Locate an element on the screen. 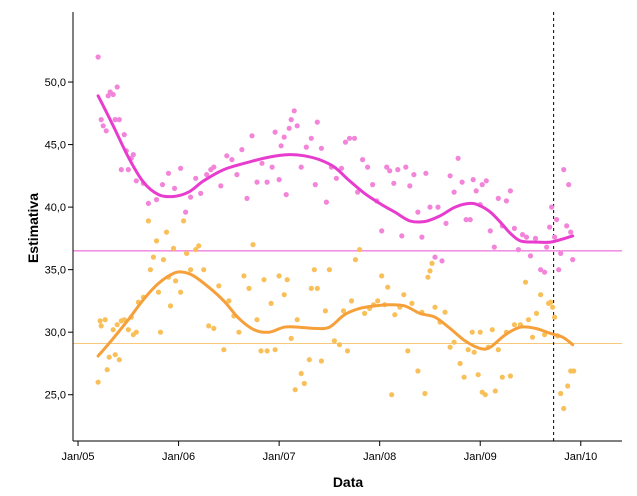  y-axis-title: Estimativa is located at coordinates (33, 228).